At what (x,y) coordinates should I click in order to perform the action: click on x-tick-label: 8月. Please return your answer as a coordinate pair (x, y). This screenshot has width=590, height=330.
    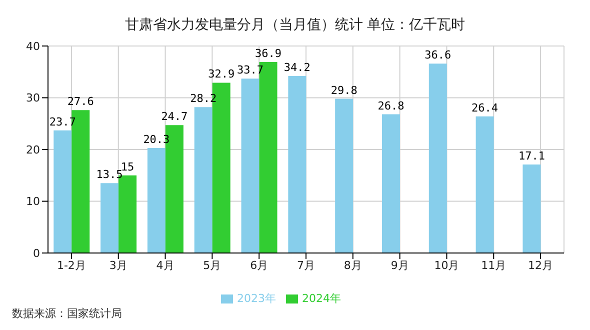
    Looking at the image, I should click on (353, 265).